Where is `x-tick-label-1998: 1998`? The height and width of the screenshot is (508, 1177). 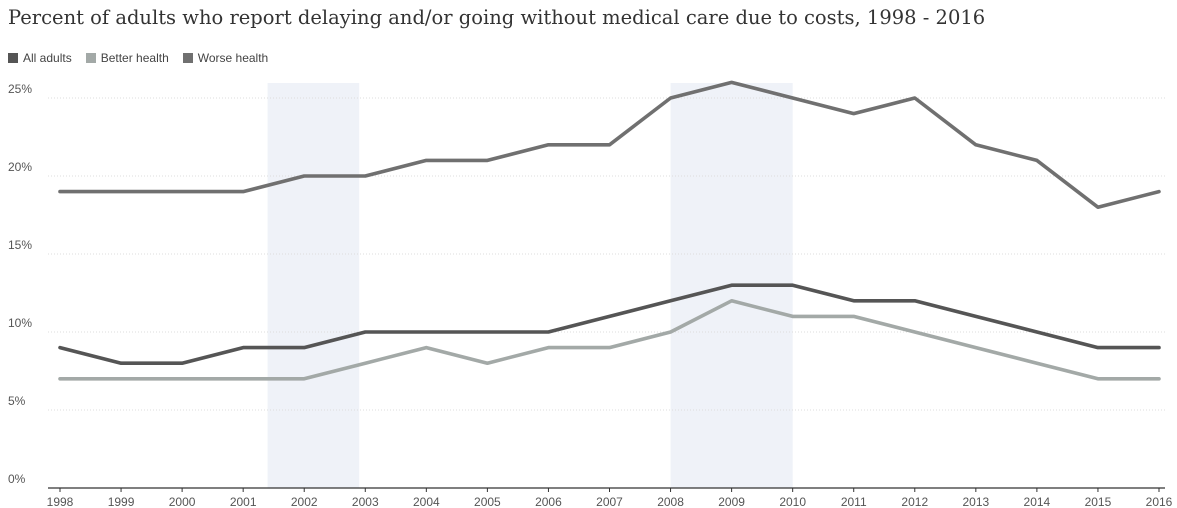
x-tick-label-1998: 1998 is located at coordinates (60, 501).